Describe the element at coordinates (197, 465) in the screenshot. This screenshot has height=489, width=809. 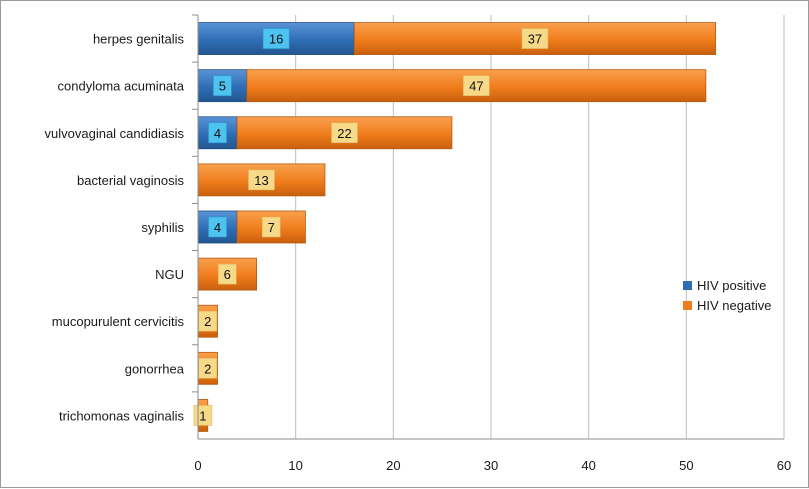
I see `x-tick-label: 0` at that location.